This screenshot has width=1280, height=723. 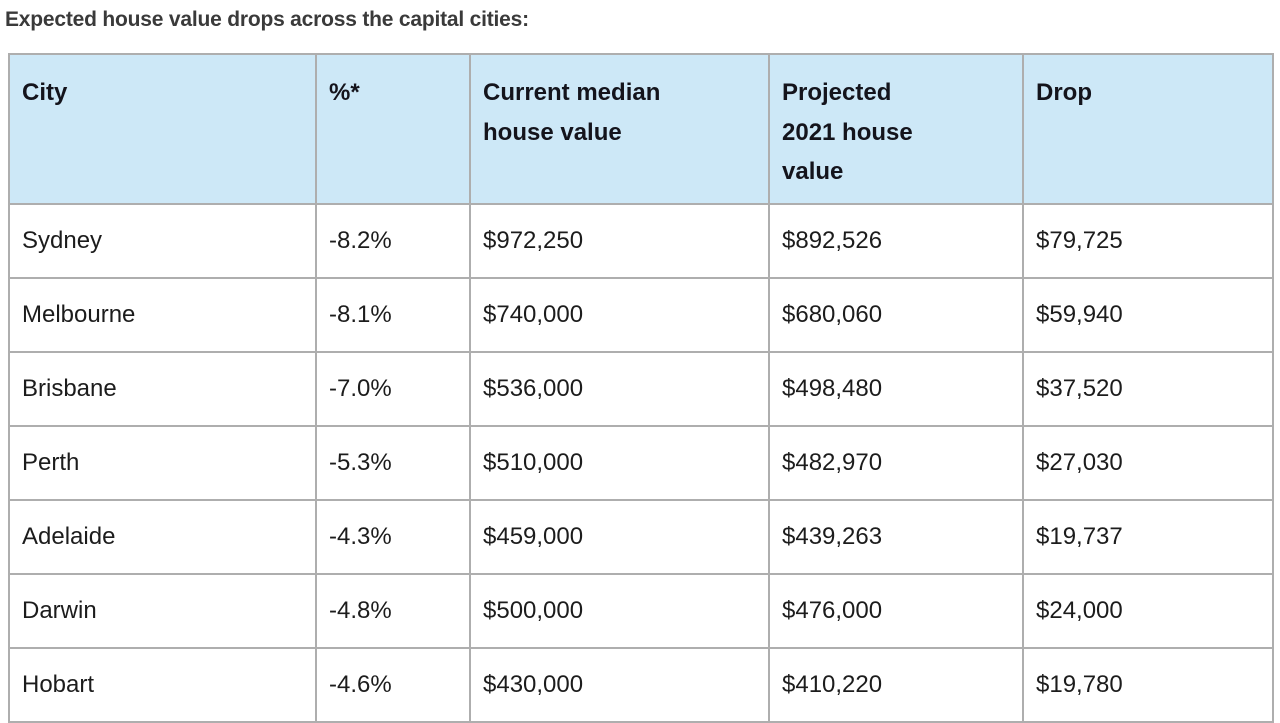 I want to click on cell-projected-2021: $680,060, so click(x=896, y=315).